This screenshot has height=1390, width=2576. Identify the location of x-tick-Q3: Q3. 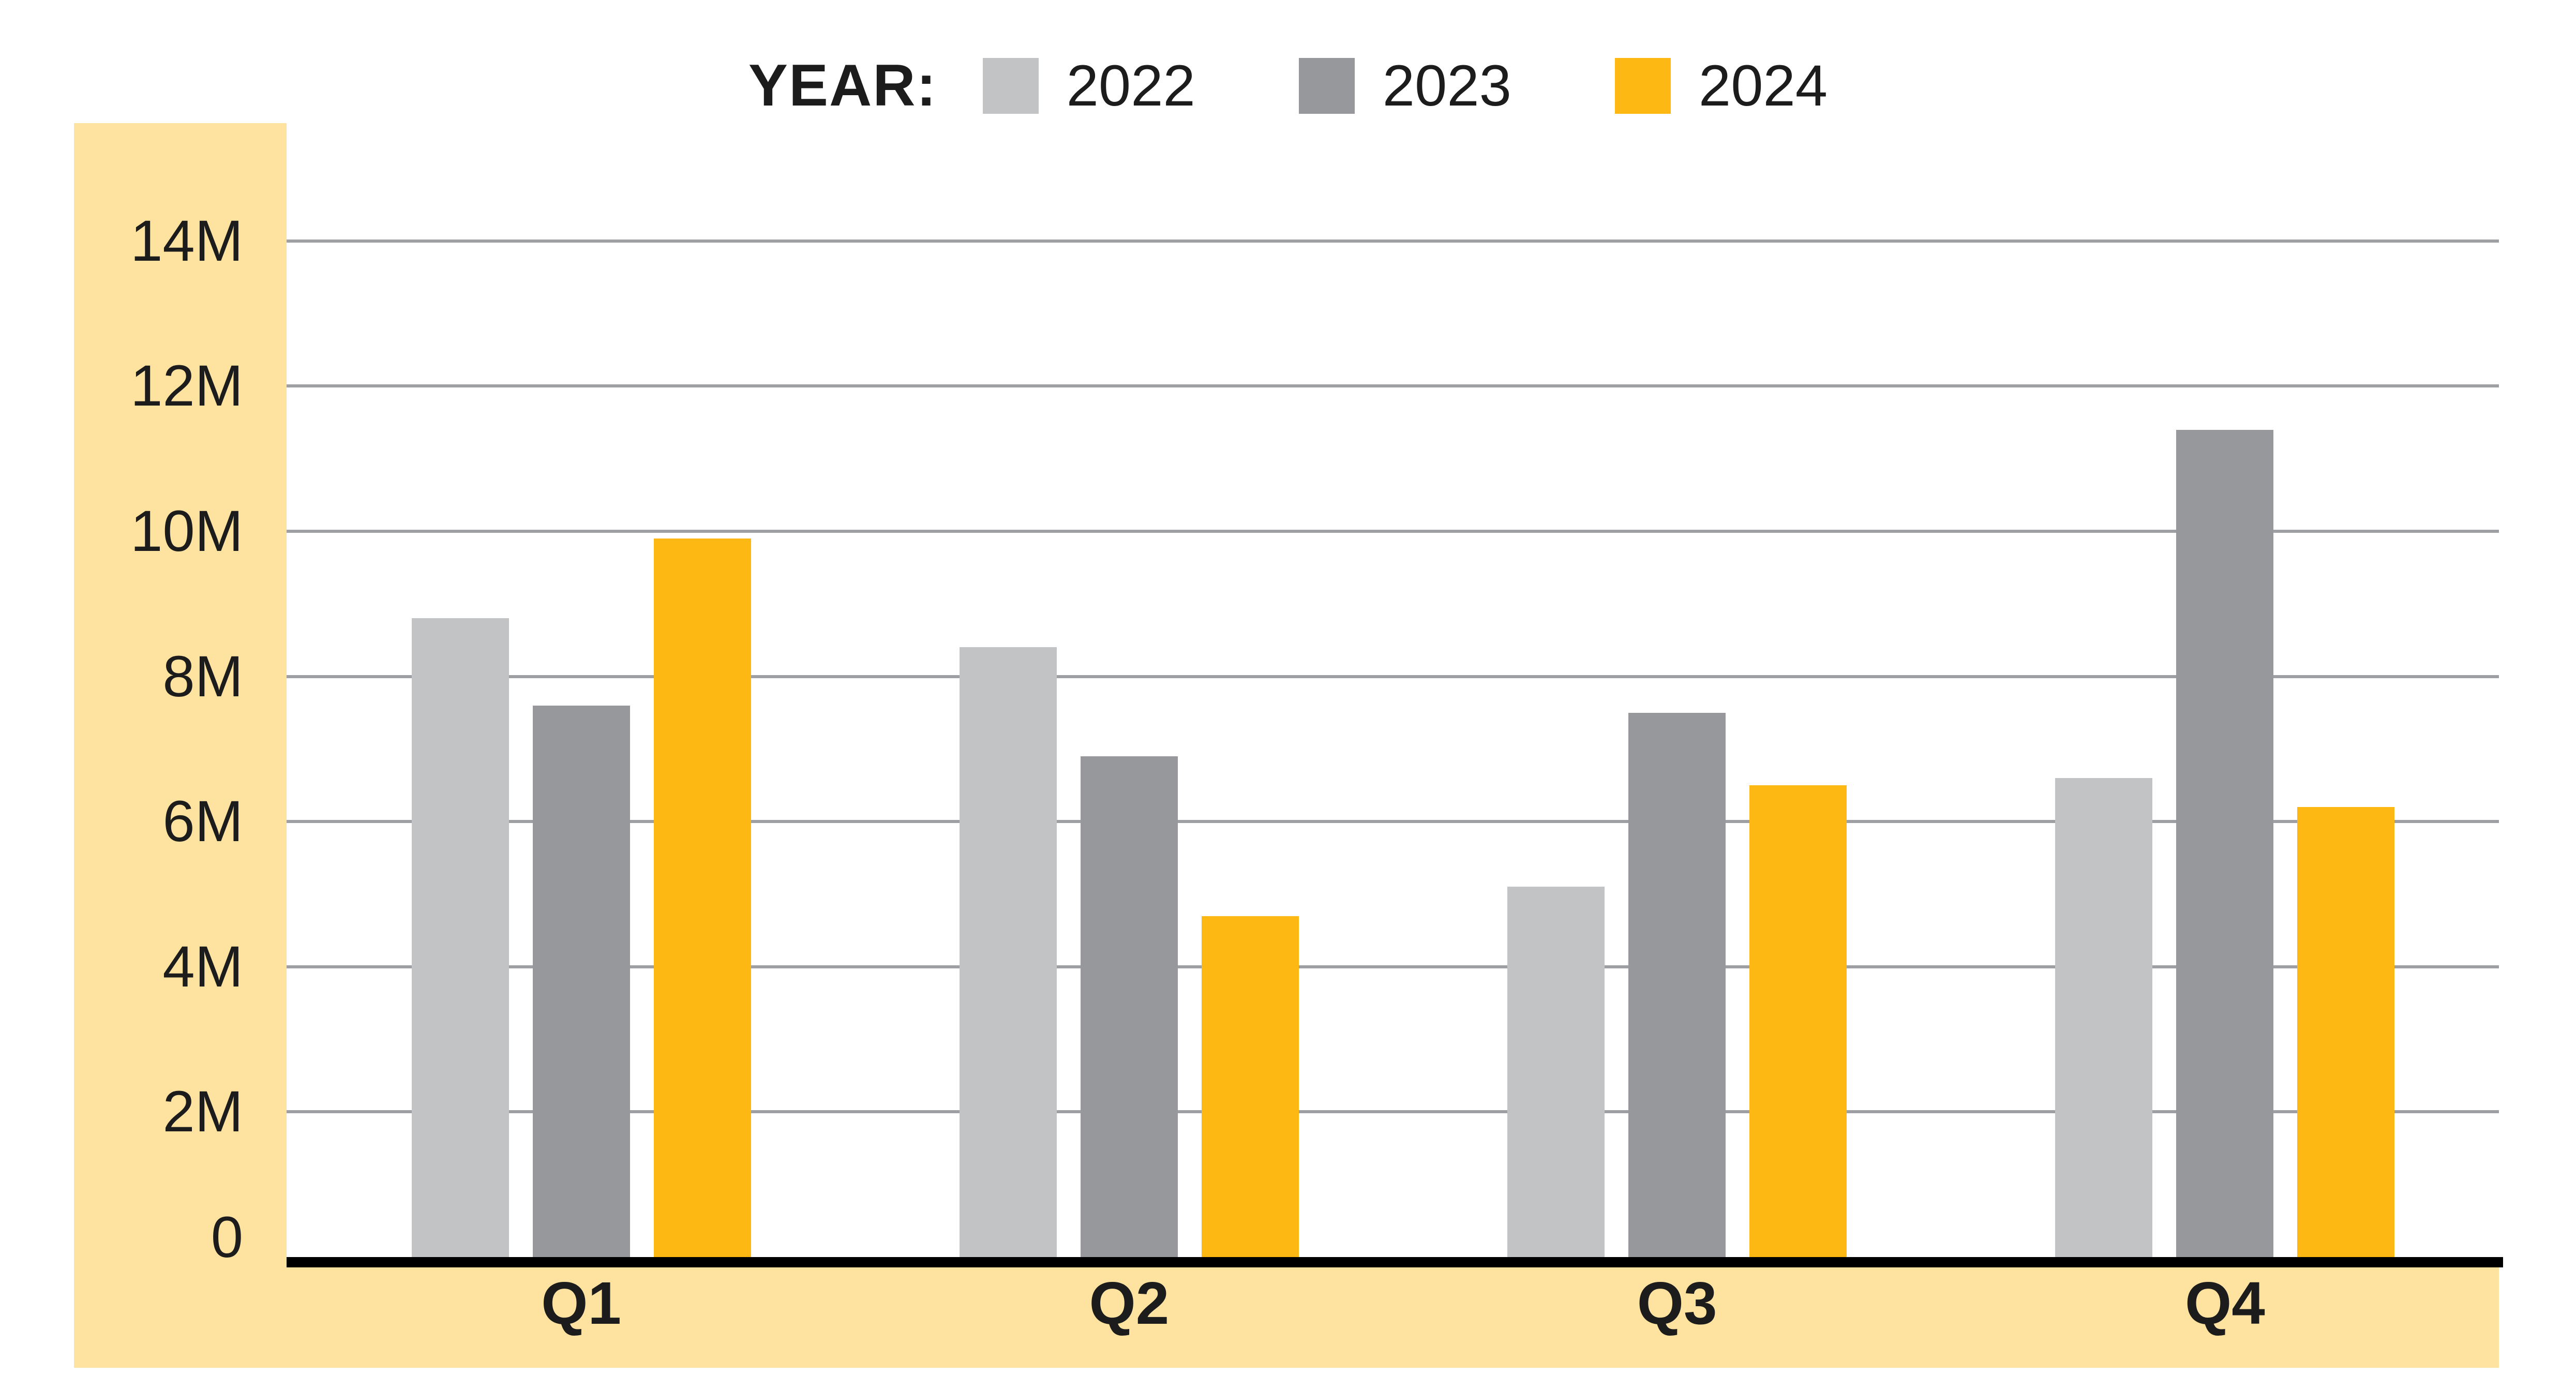
(1677, 1303).